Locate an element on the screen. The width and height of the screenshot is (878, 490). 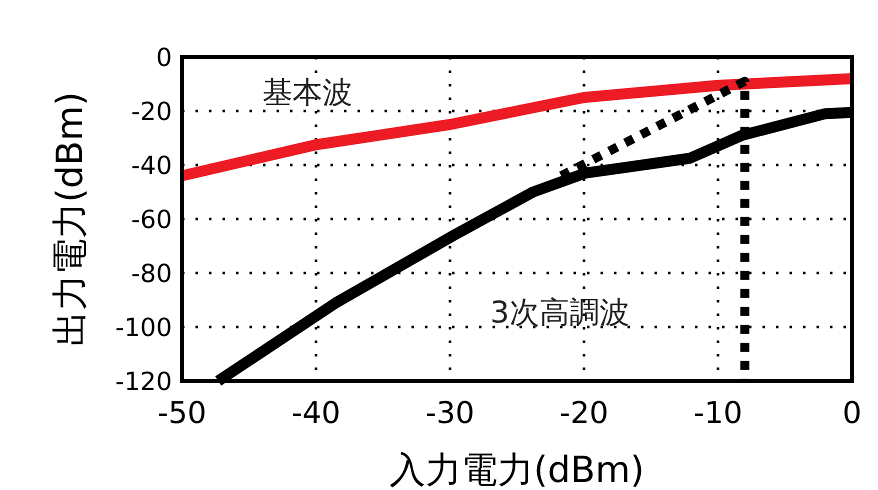
series-label: 基本波 is located at coordinates (307, 92).